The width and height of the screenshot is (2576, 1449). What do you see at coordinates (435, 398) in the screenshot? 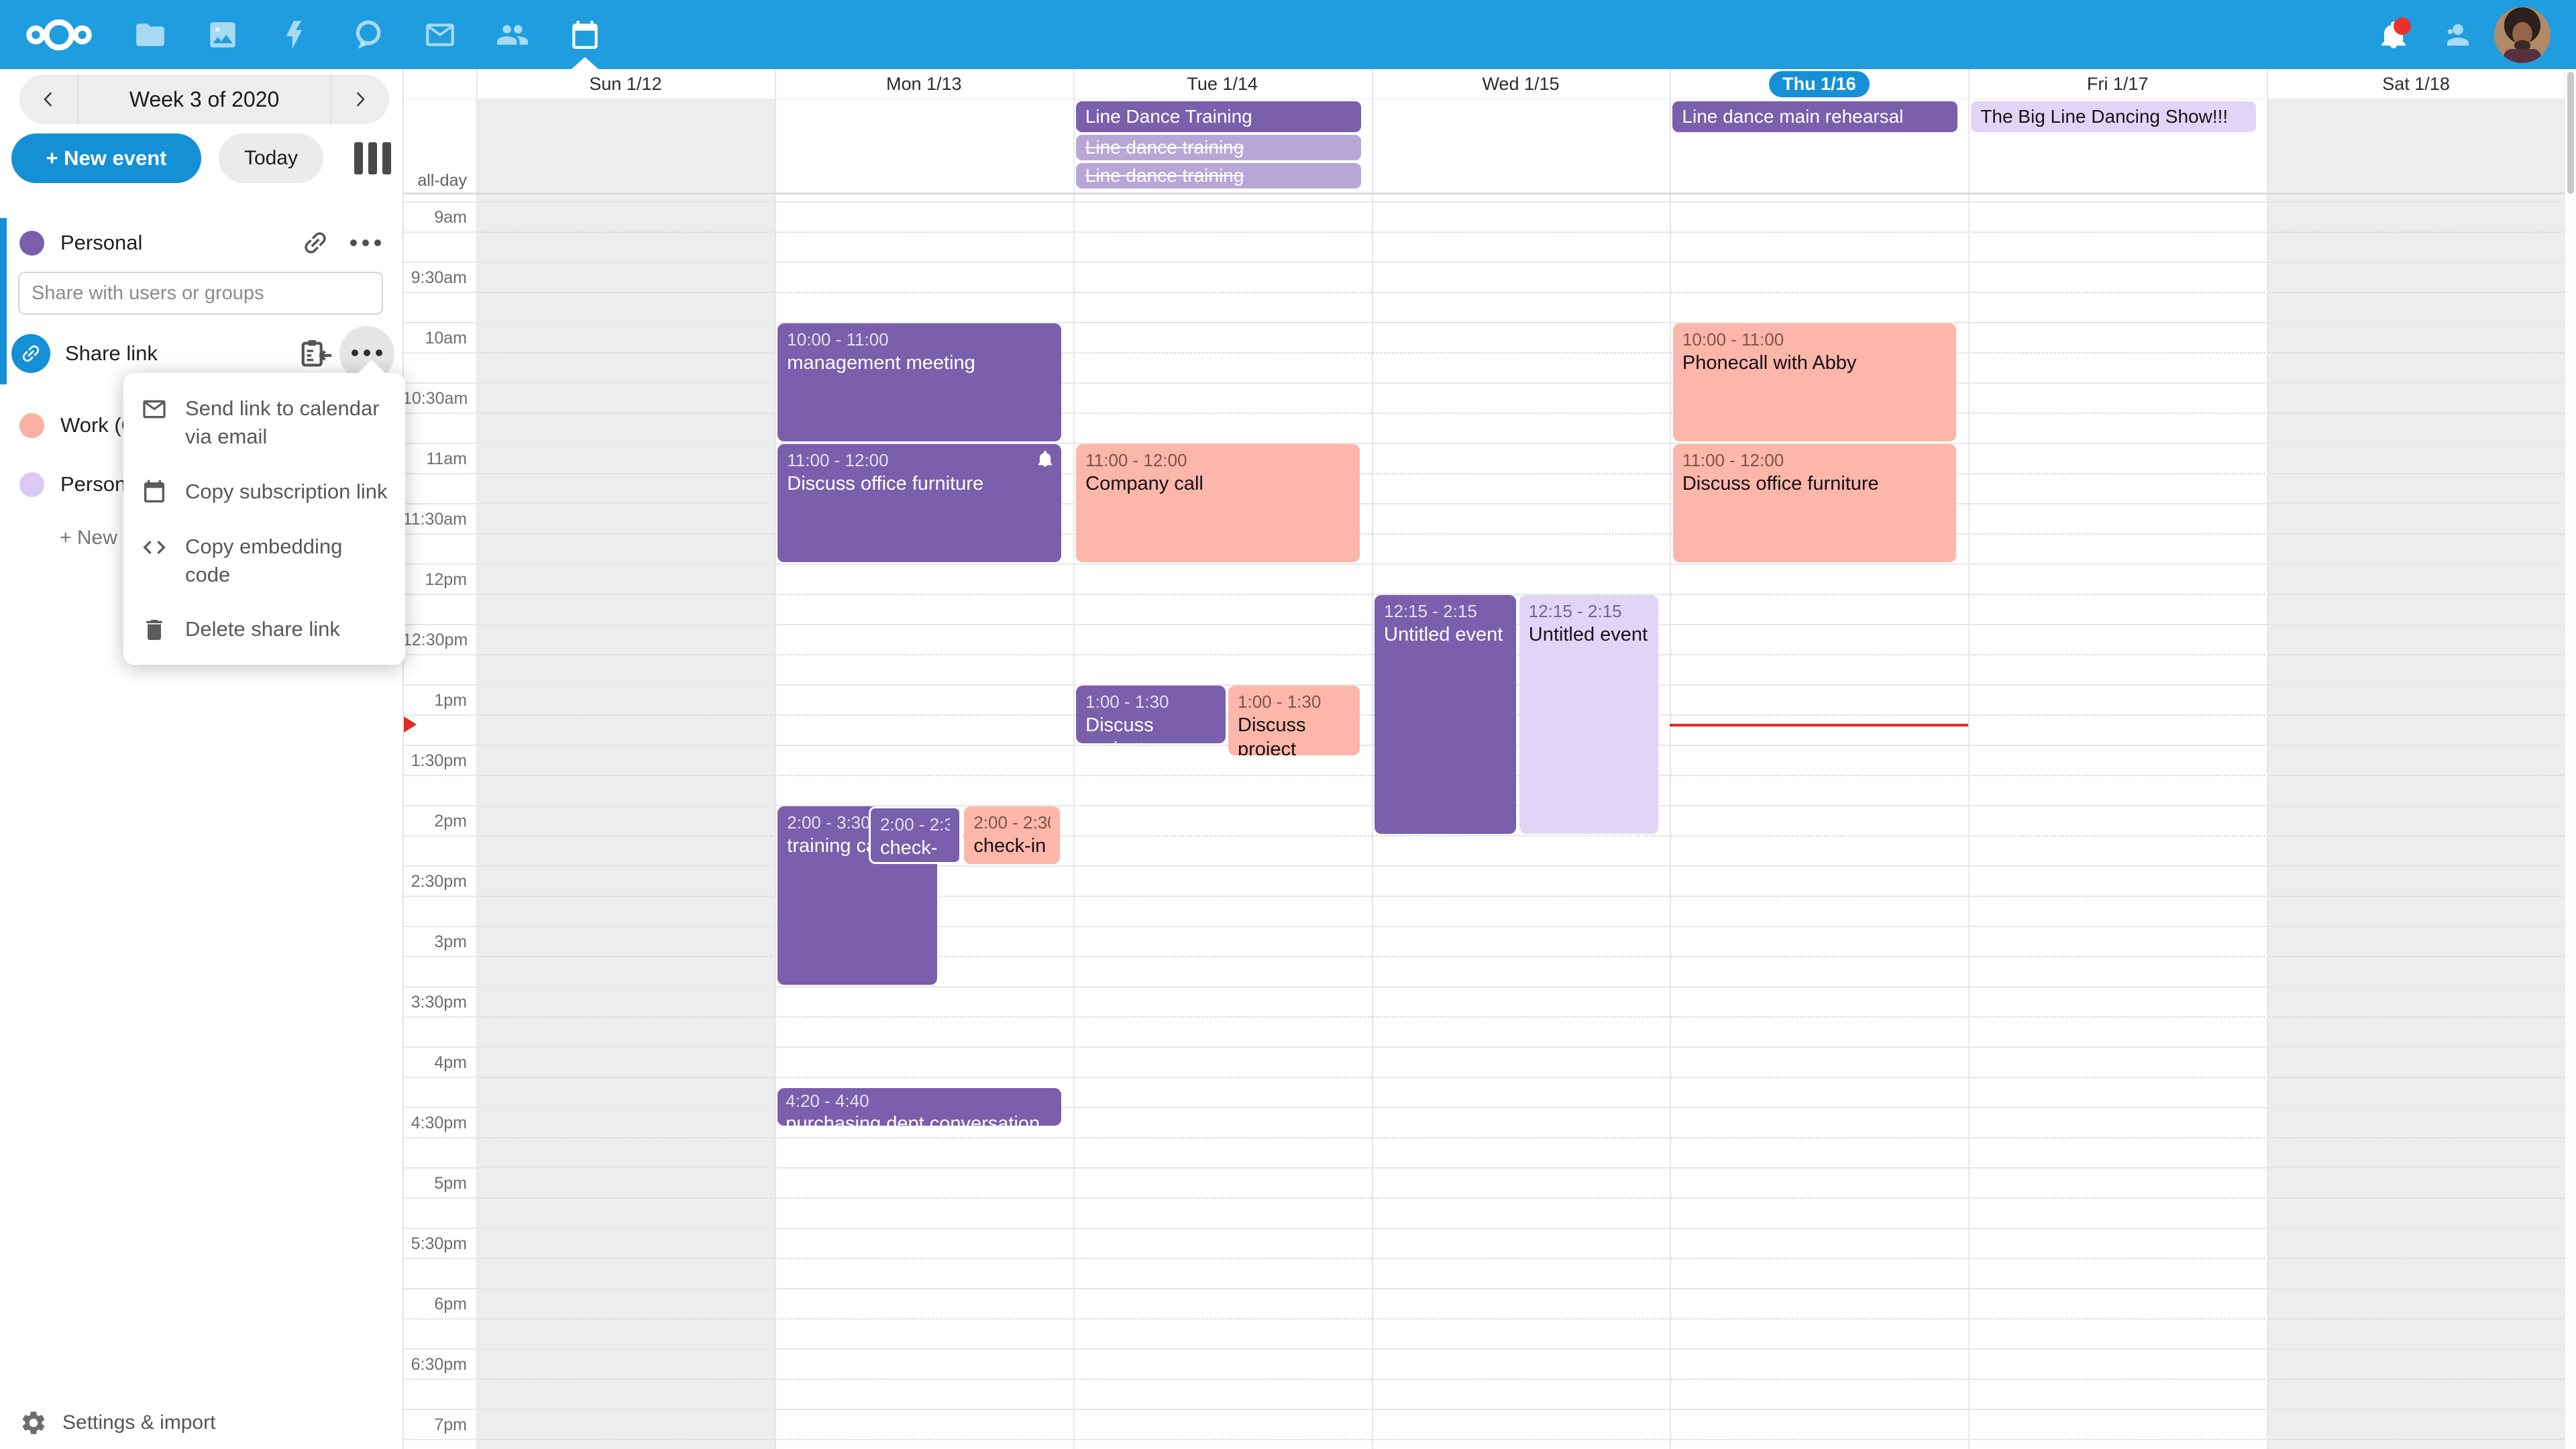
I see `time-axis-label: 10:30am` at bounding box center [435, 398].